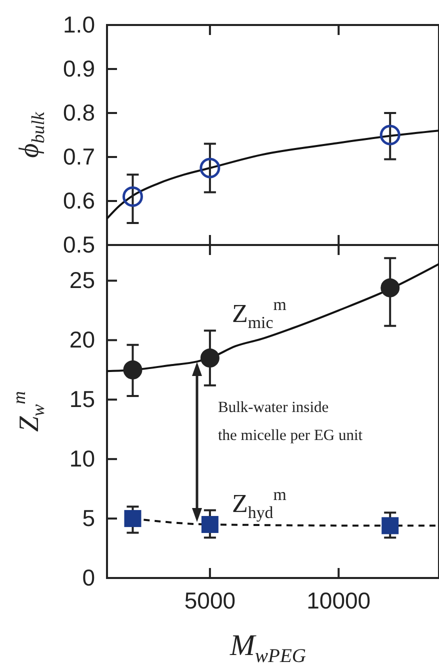 The height and width of the screenshot is (668, 439). Describe the element at coordinates (79, 68) in the screenshot. I see `y-tick-label: 0.9` at that location.